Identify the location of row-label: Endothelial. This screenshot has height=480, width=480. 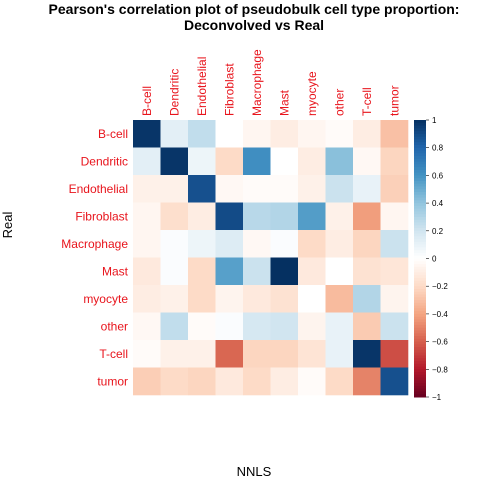
(98, 189).